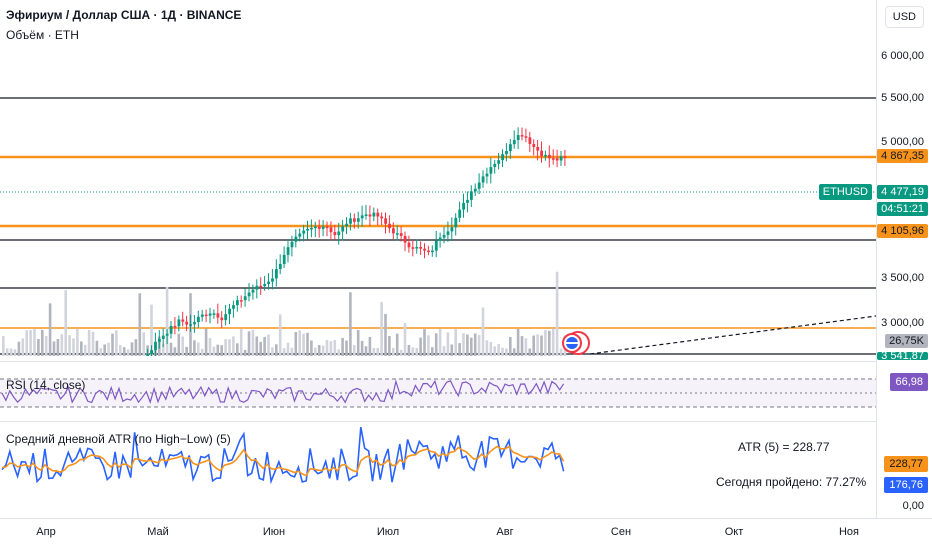  I want to click on currency-button: USD, so click(904, 17).